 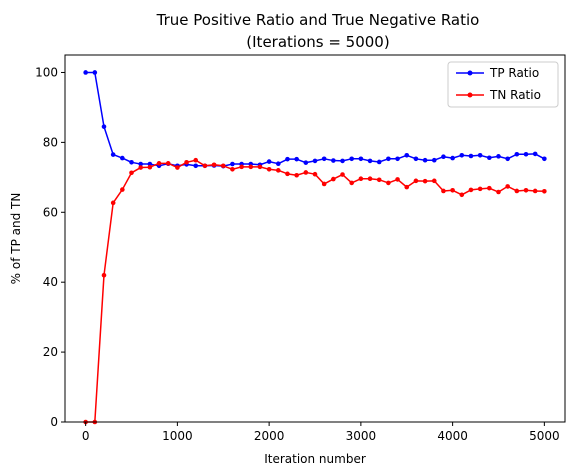 What do you see at coordinates (514, 73) in the screenshot?
I see `legend-tp-label: TP Ratio` at bounding box center [514, 73].